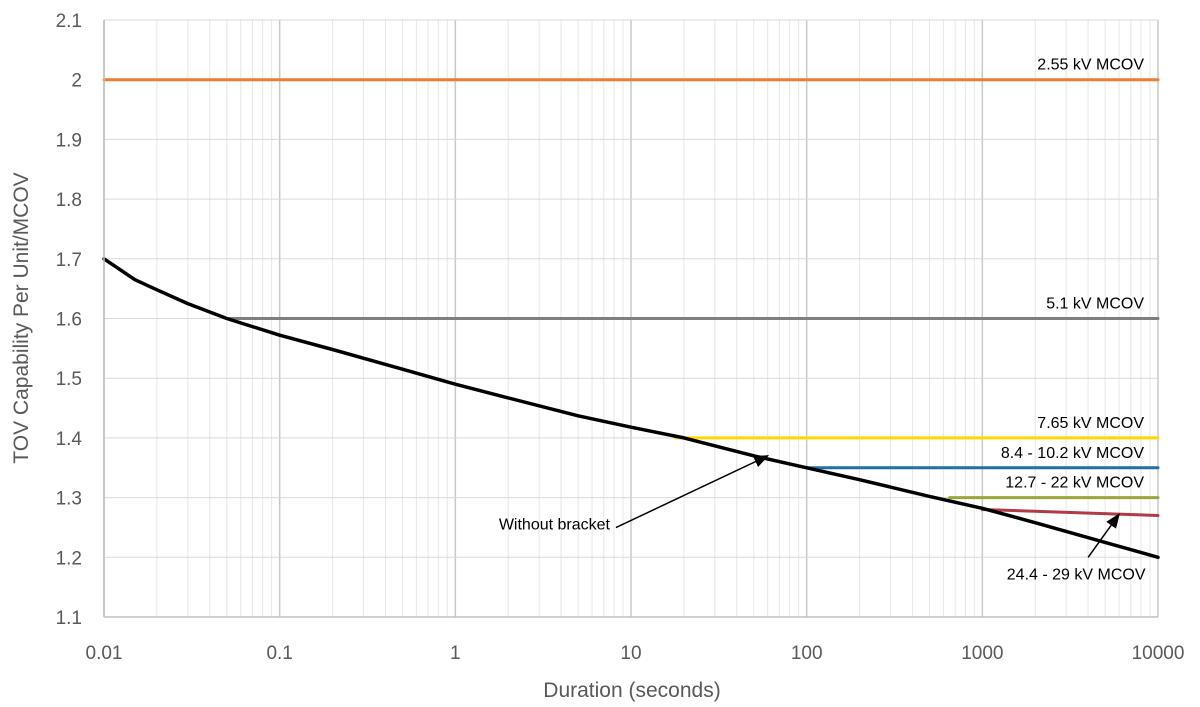 Image resolution: width=1200 pixels, height=707 pixels. Describe the element at coordinates (76, 81) in the screenshot. I see `y-tick-label: 2` at that location.